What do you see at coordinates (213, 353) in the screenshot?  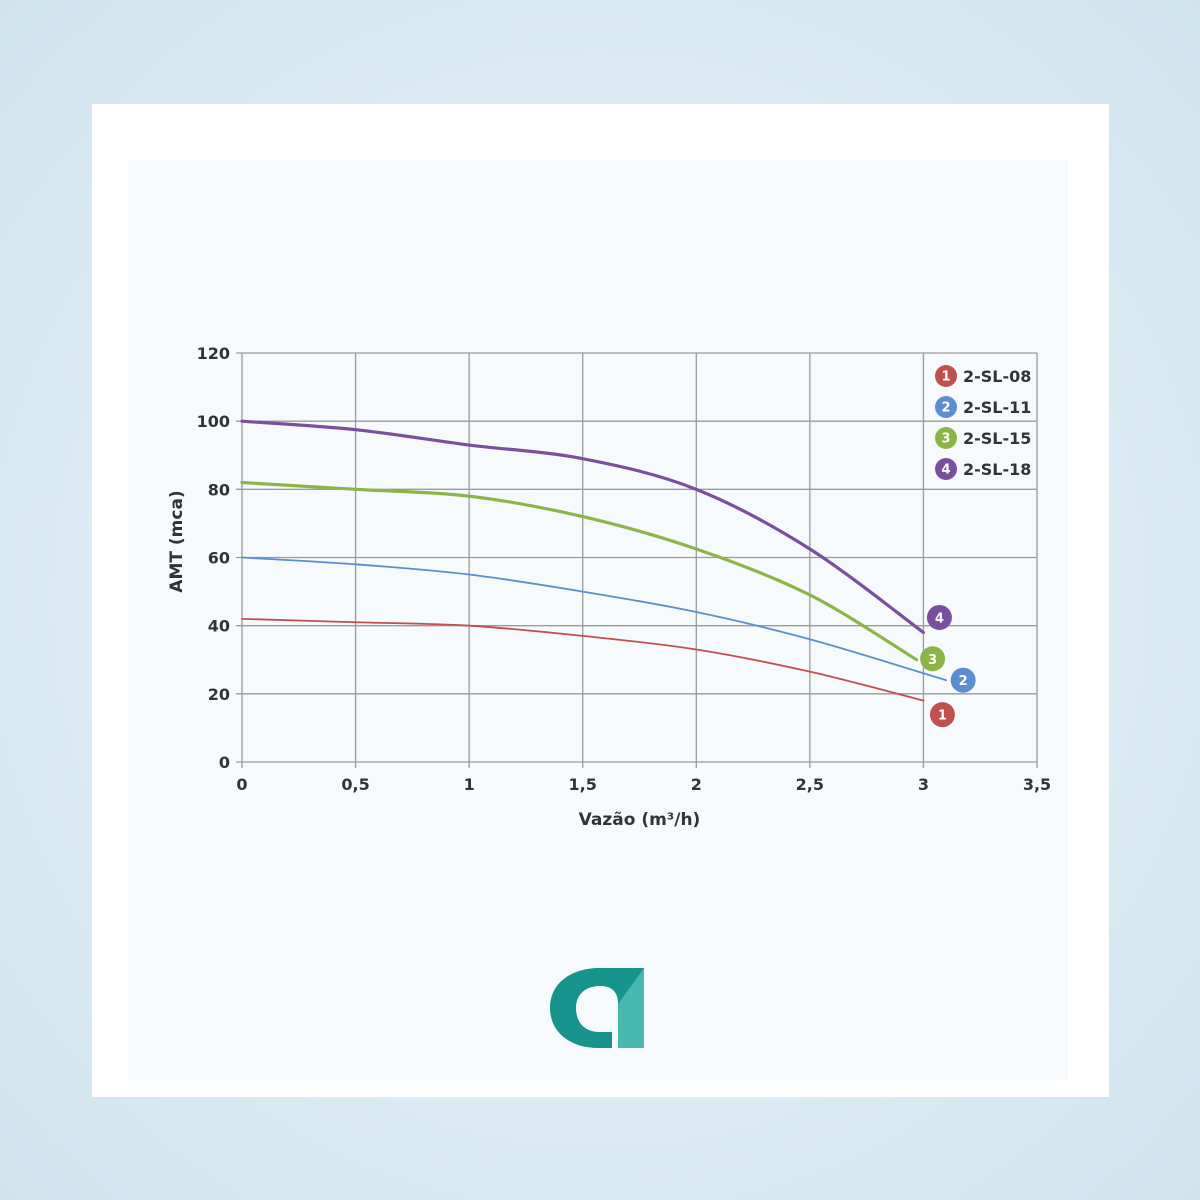 I see `y-tick-label: 120` at bounding box center [213, 353].